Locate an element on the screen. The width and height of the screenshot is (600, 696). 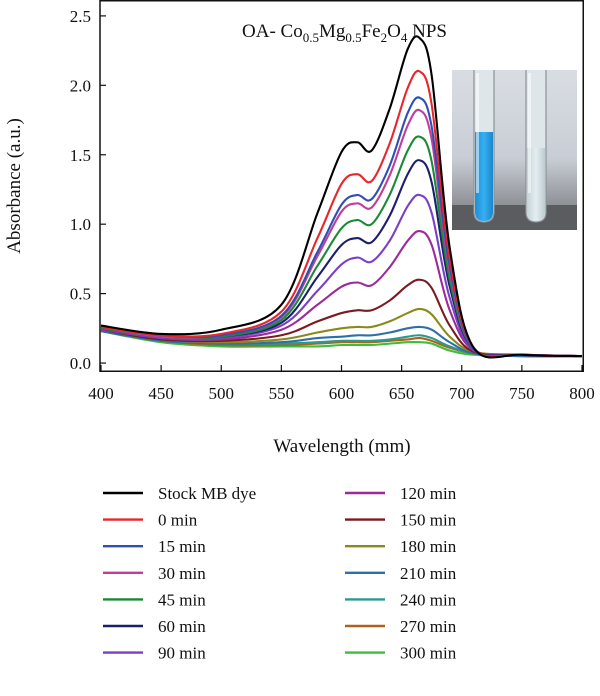
legend-label: 90 min is located at coordinates (182, 653).